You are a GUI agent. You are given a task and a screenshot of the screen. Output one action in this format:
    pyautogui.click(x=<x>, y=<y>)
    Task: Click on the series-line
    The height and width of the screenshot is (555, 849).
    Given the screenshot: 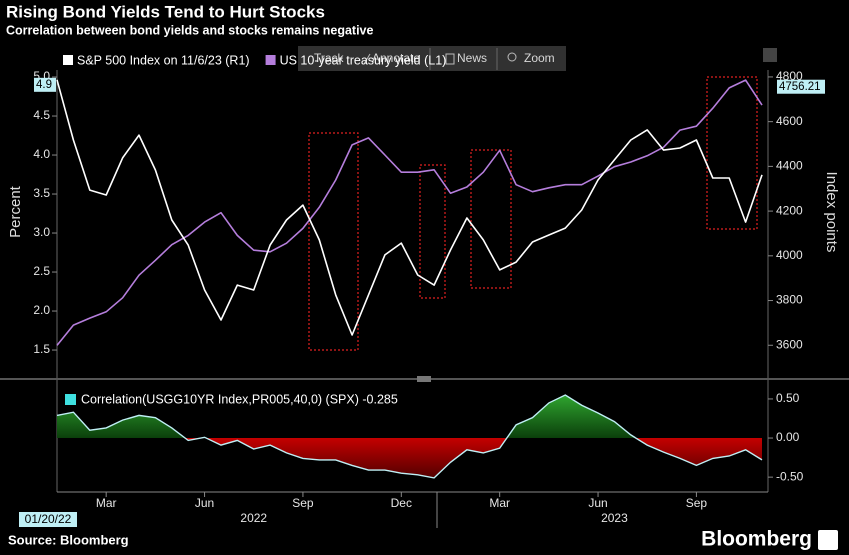 What is the action you would take?
    pyautogui.click(x=409, y=436)
    